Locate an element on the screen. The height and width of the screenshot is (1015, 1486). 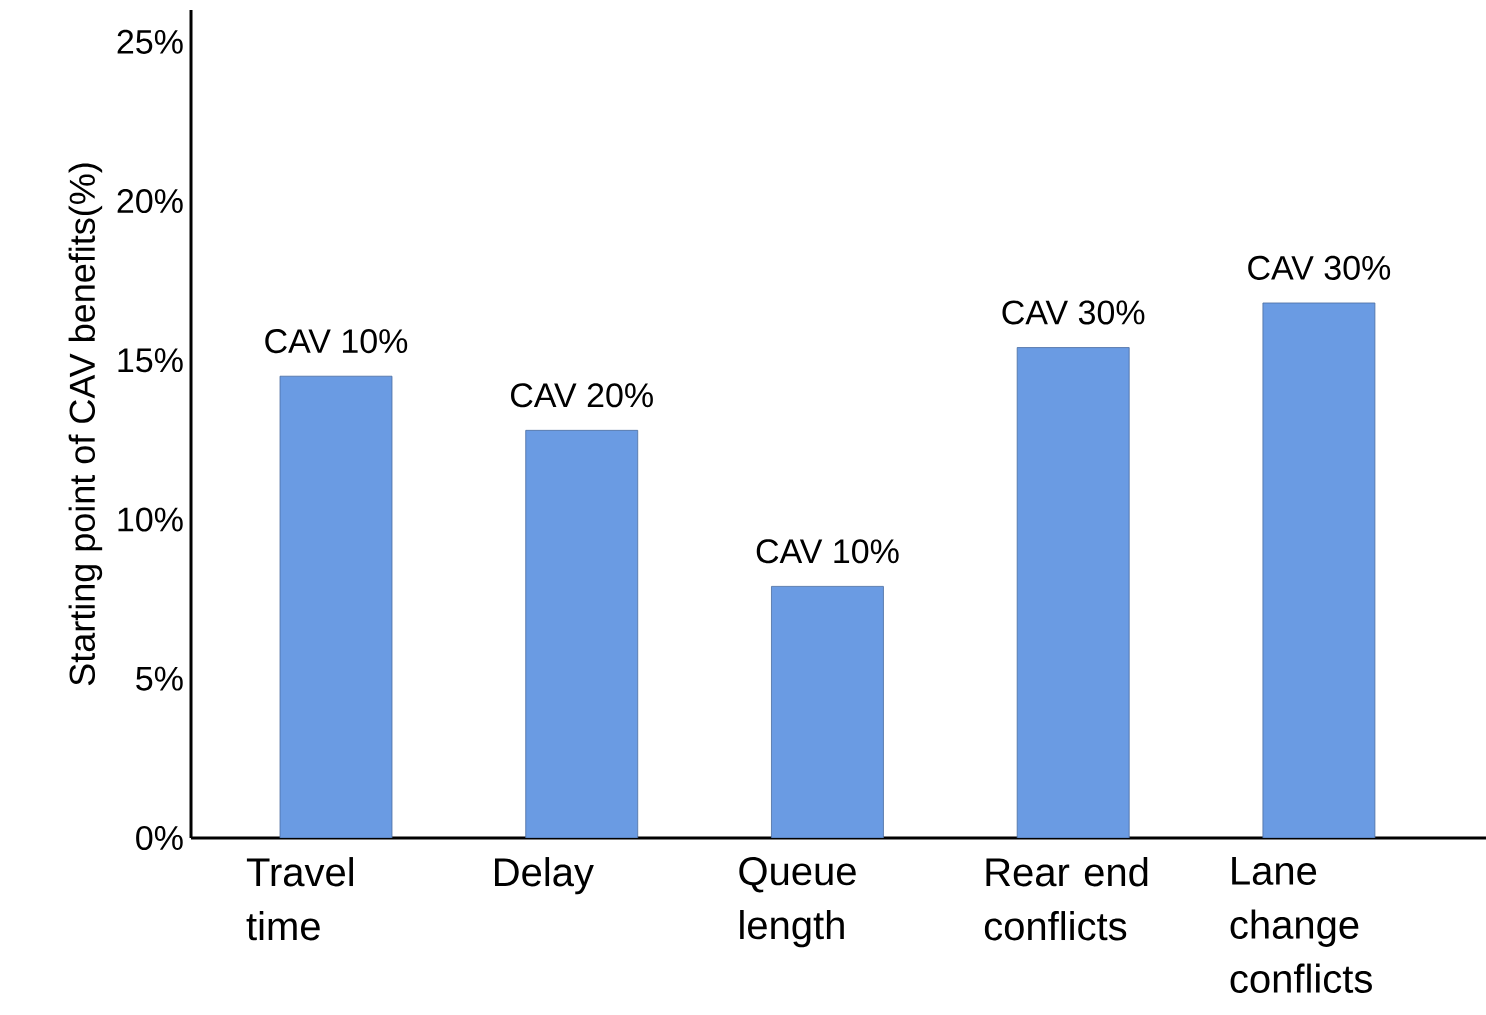
y-axis-title: Starting point of CAV benefits(%) is located at coordinates (85, 424).